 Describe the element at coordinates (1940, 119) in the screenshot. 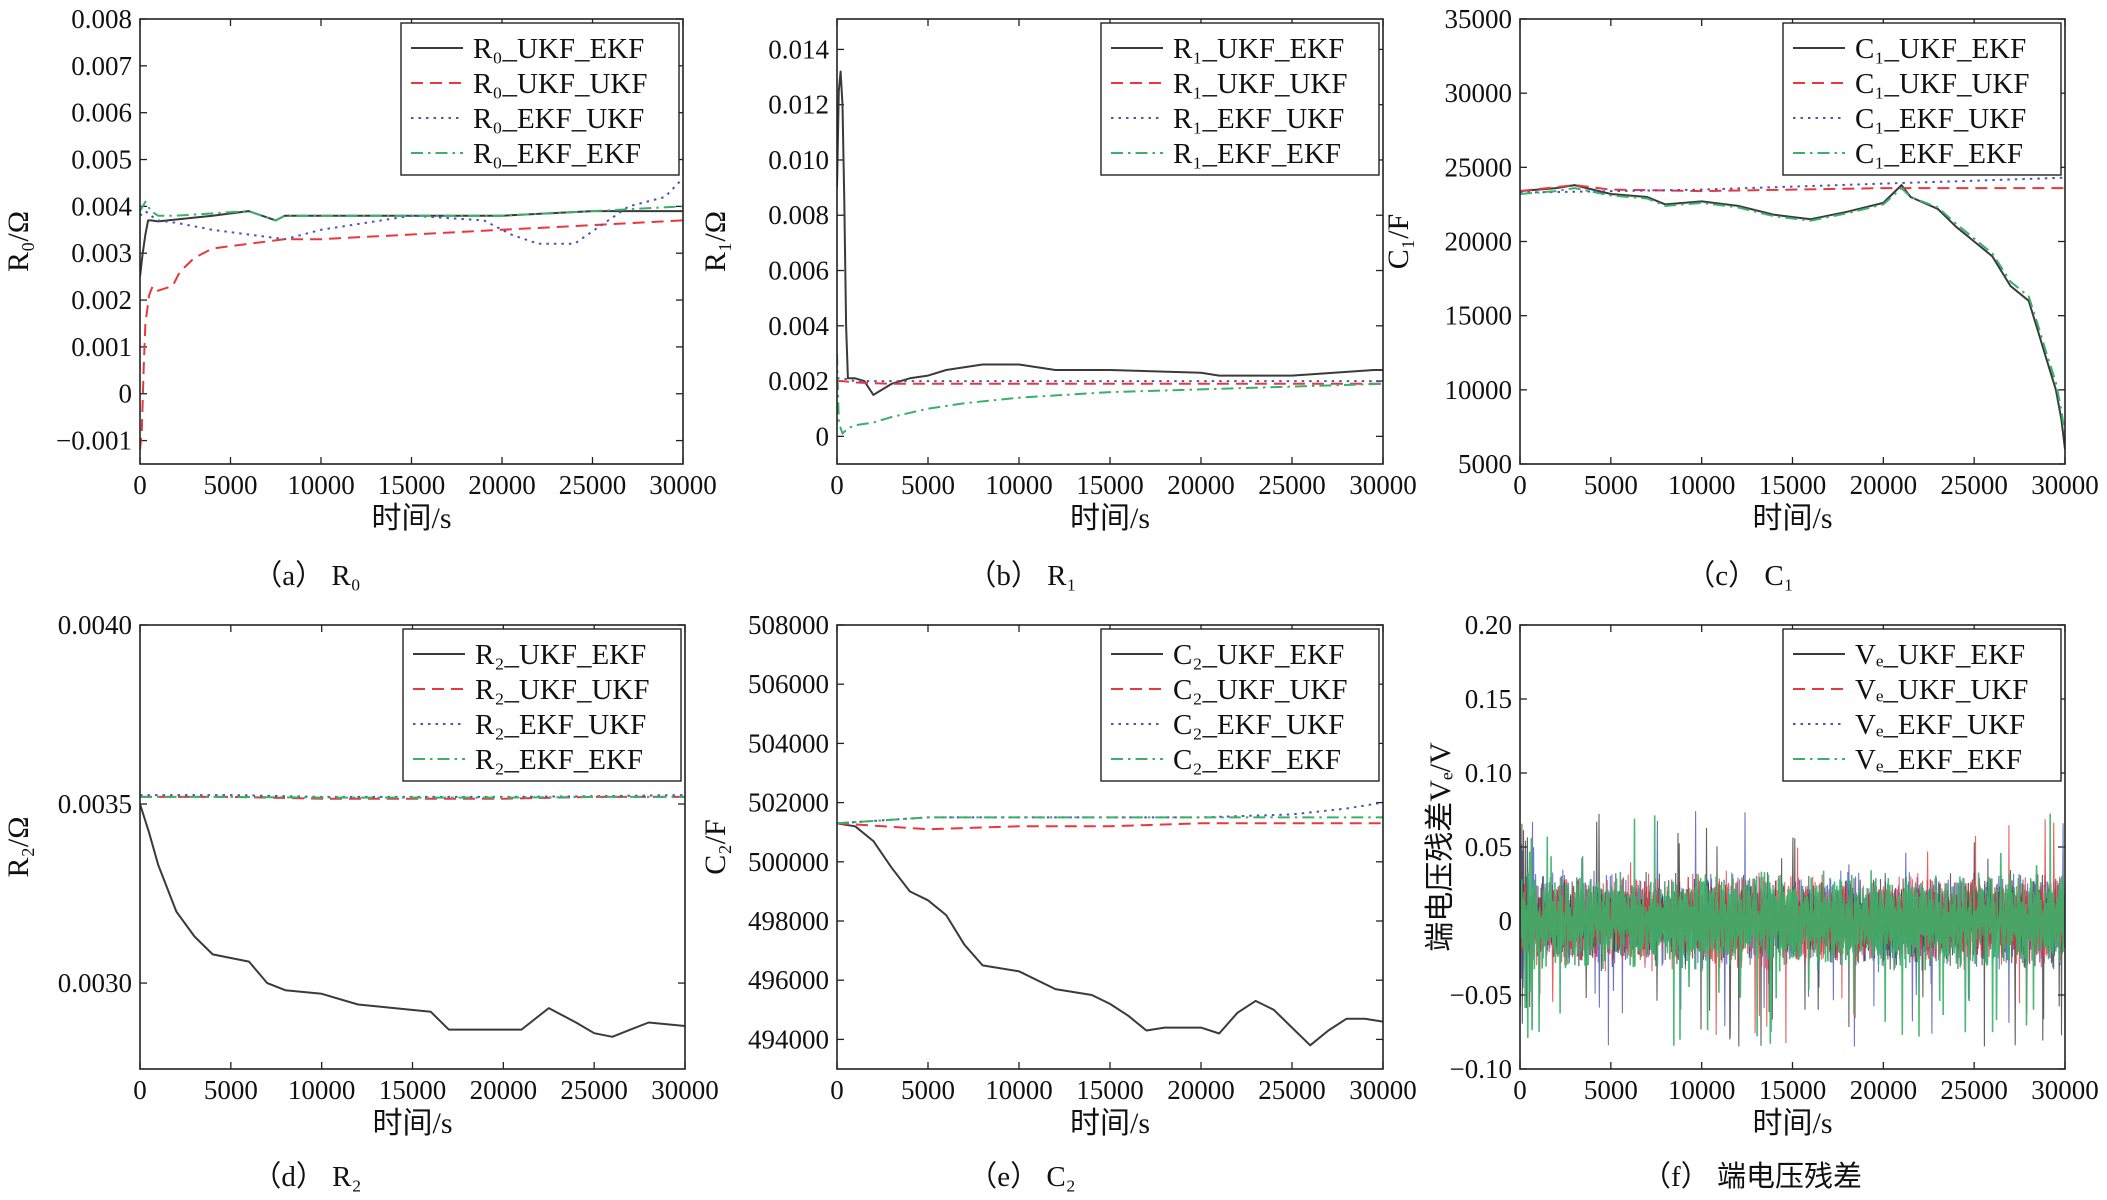

I see `legend-label-3: C₁_EKF_UKF` at that location.